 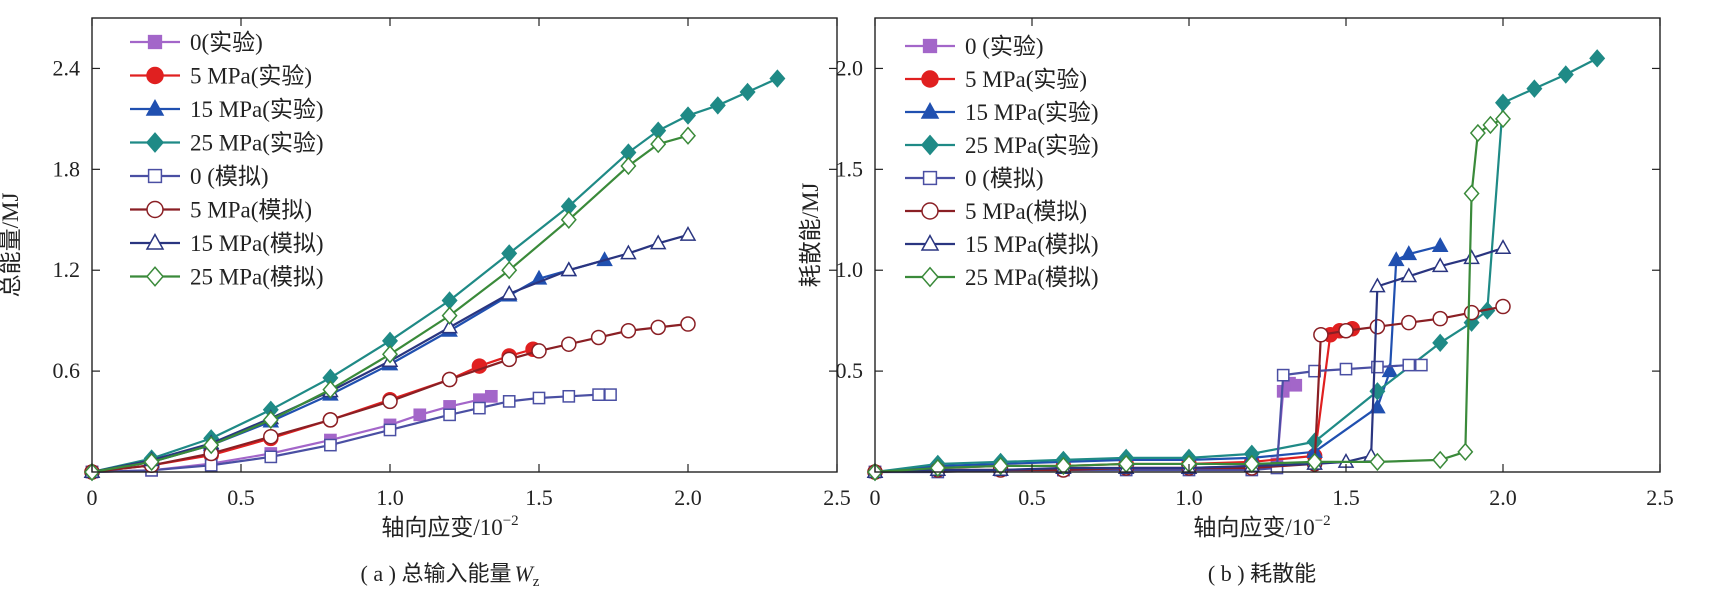 What do you see at coordinates (1032, 277) in the screenshot?
I see `legend-label: 25 MPa(模拟)` at bounding box center [1032, 277].